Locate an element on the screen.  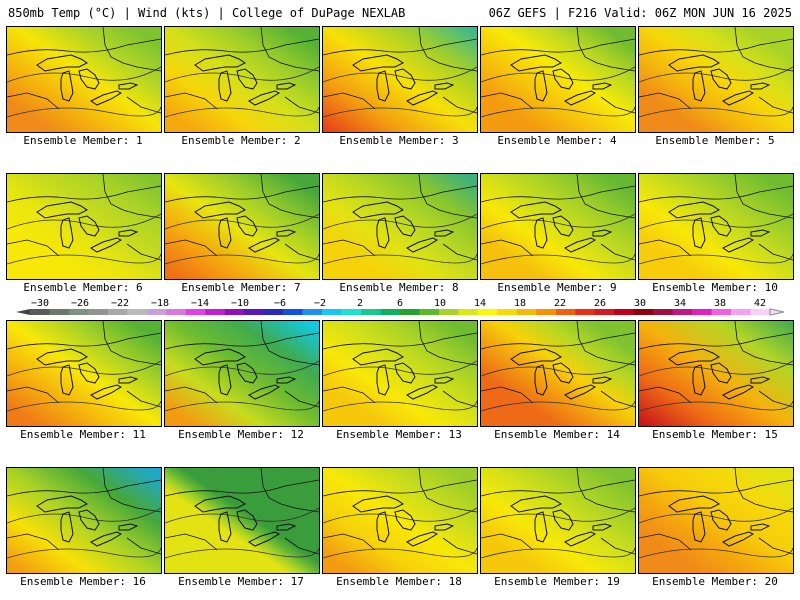
ensemble-member-caption: Ensemble Member: 18 is located at coordinates (399, 581).